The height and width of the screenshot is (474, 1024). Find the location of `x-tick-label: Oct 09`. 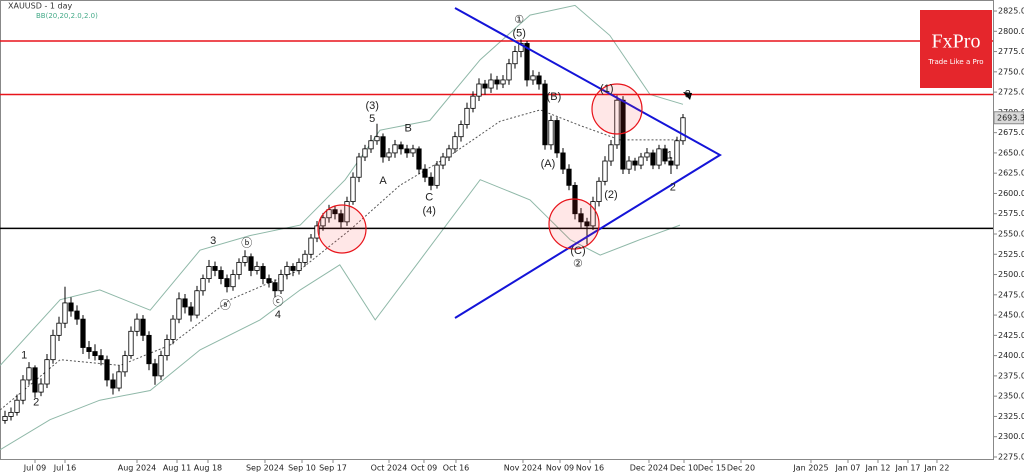

x-tick-label: Oct 09 is located at coordinates (424, 468).